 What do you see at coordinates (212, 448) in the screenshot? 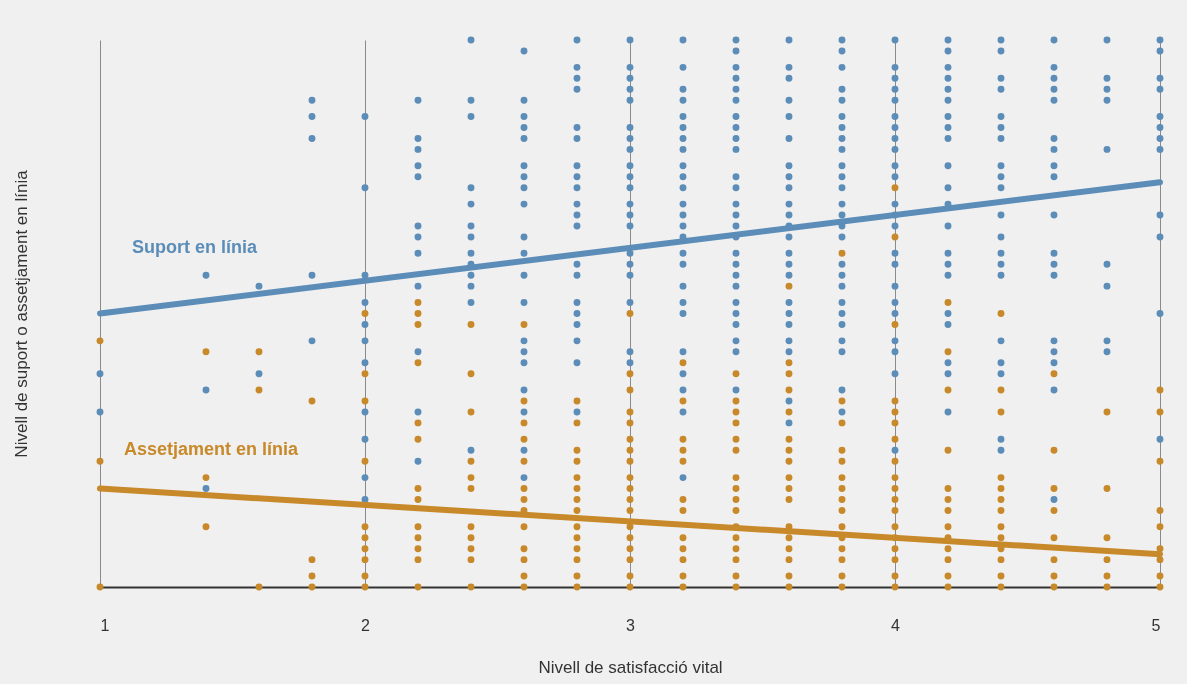
I see `series-label: Assetjament en línia` at bounding box center [212, 448].